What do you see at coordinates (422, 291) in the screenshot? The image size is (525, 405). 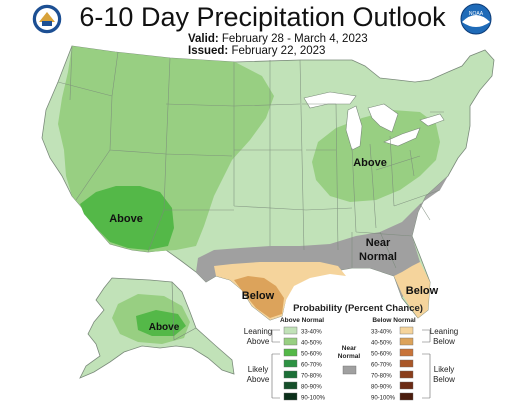 I see `label-below-florida: Below` at bounding box center [422, 291].